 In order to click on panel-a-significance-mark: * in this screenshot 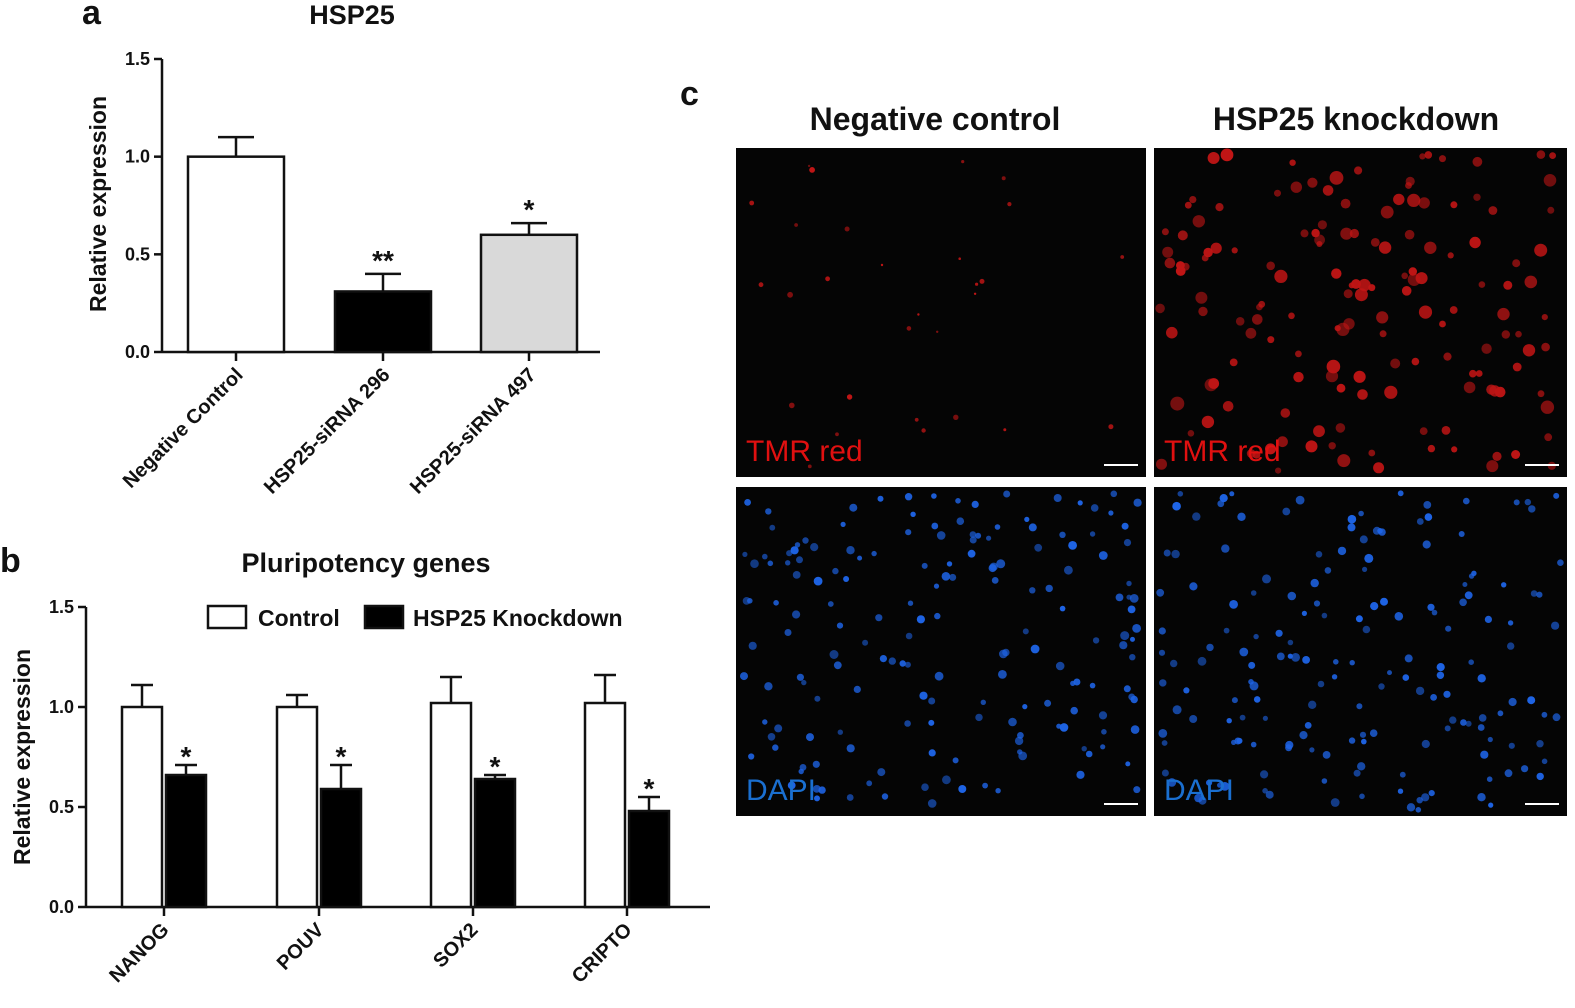, I will do `click(529, 209)`.